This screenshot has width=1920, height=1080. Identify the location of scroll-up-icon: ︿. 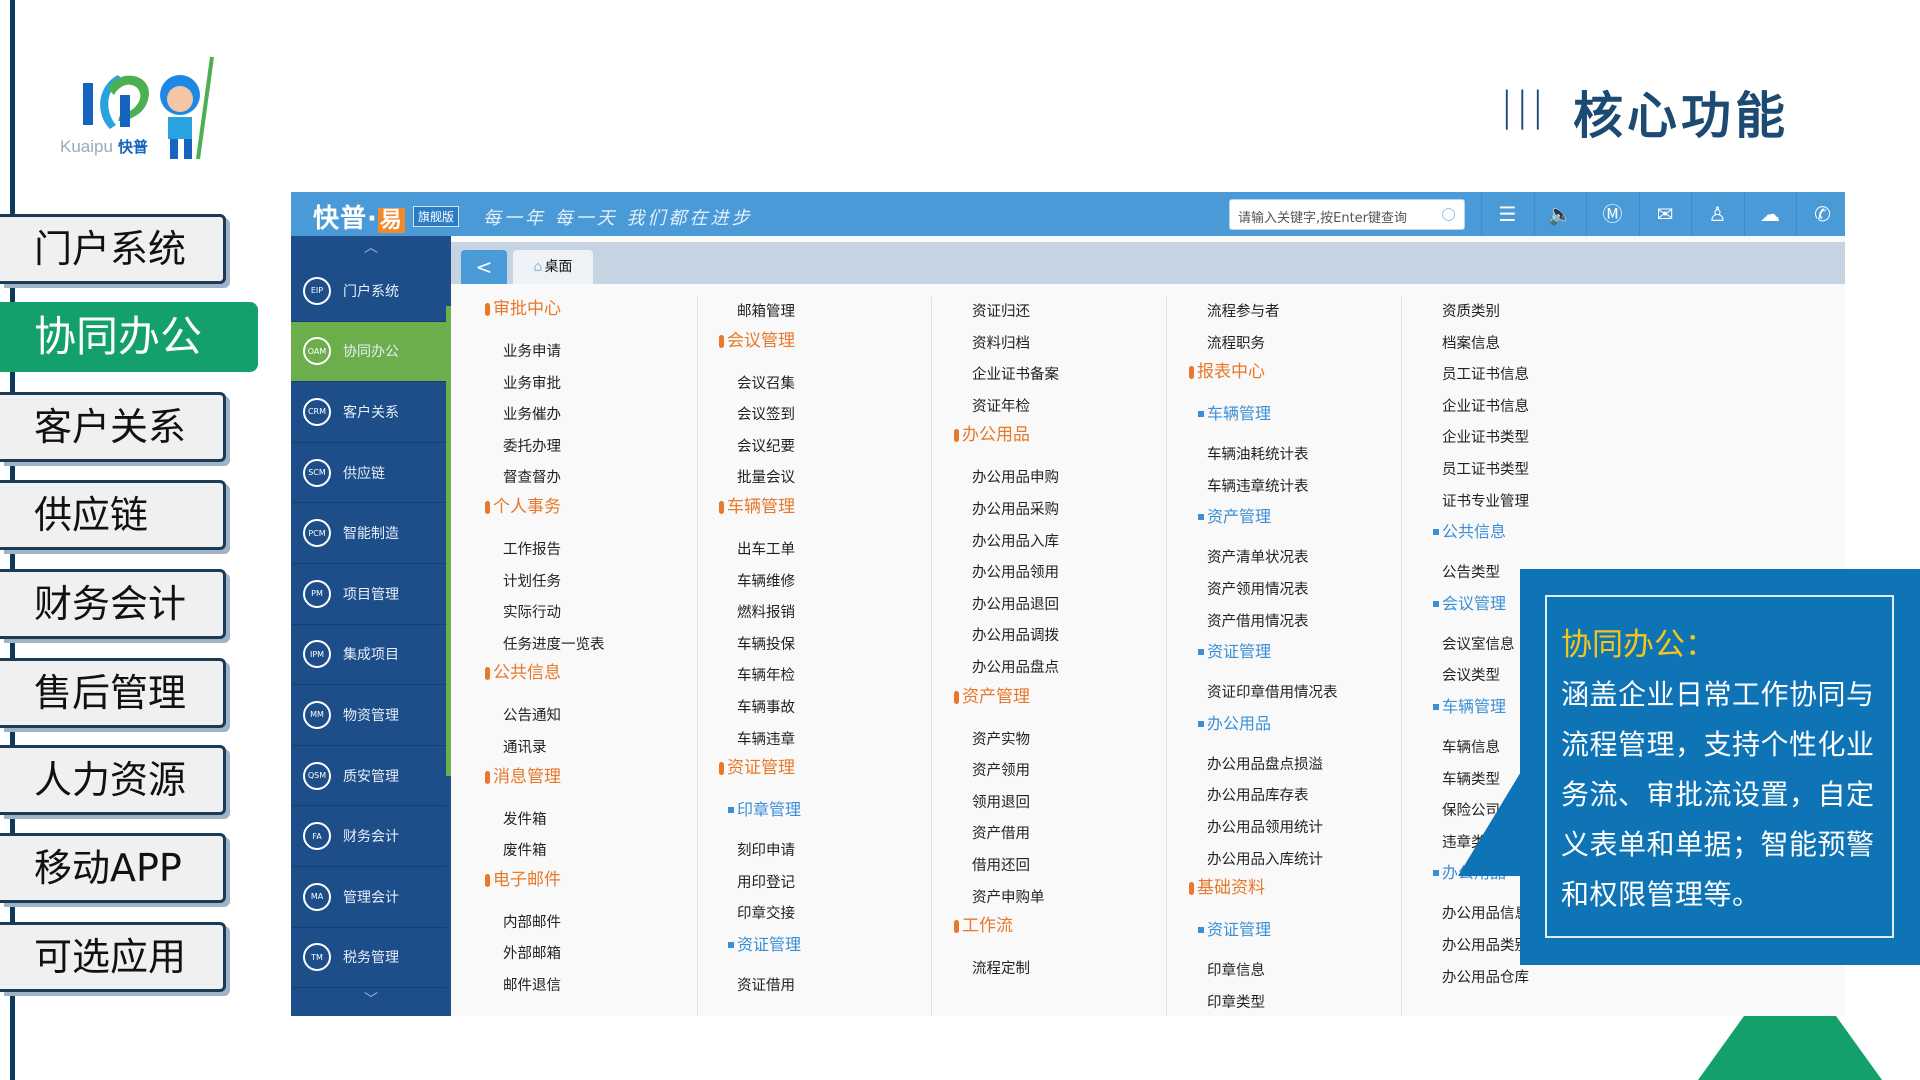
(371, 248).